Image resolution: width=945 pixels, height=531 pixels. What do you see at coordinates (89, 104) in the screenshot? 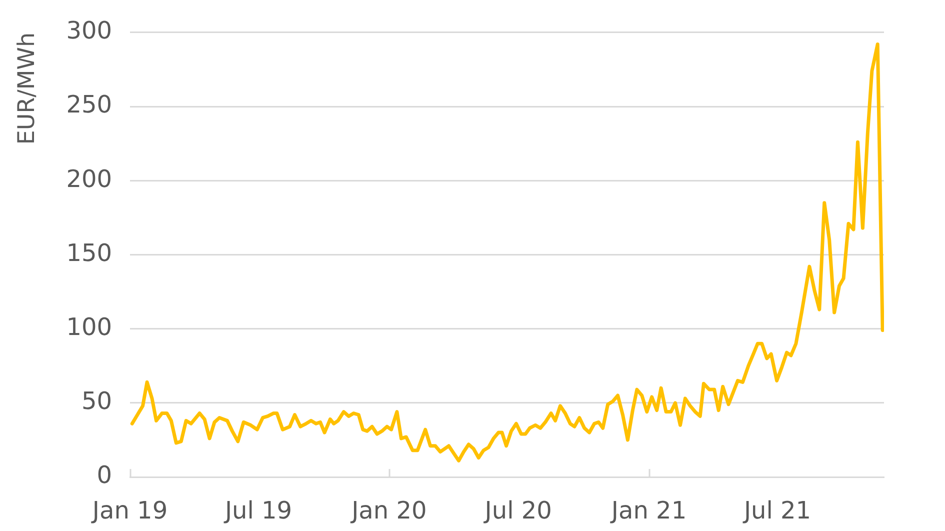
I see `y-tick-label: 250` at bounding box center [89, 104].